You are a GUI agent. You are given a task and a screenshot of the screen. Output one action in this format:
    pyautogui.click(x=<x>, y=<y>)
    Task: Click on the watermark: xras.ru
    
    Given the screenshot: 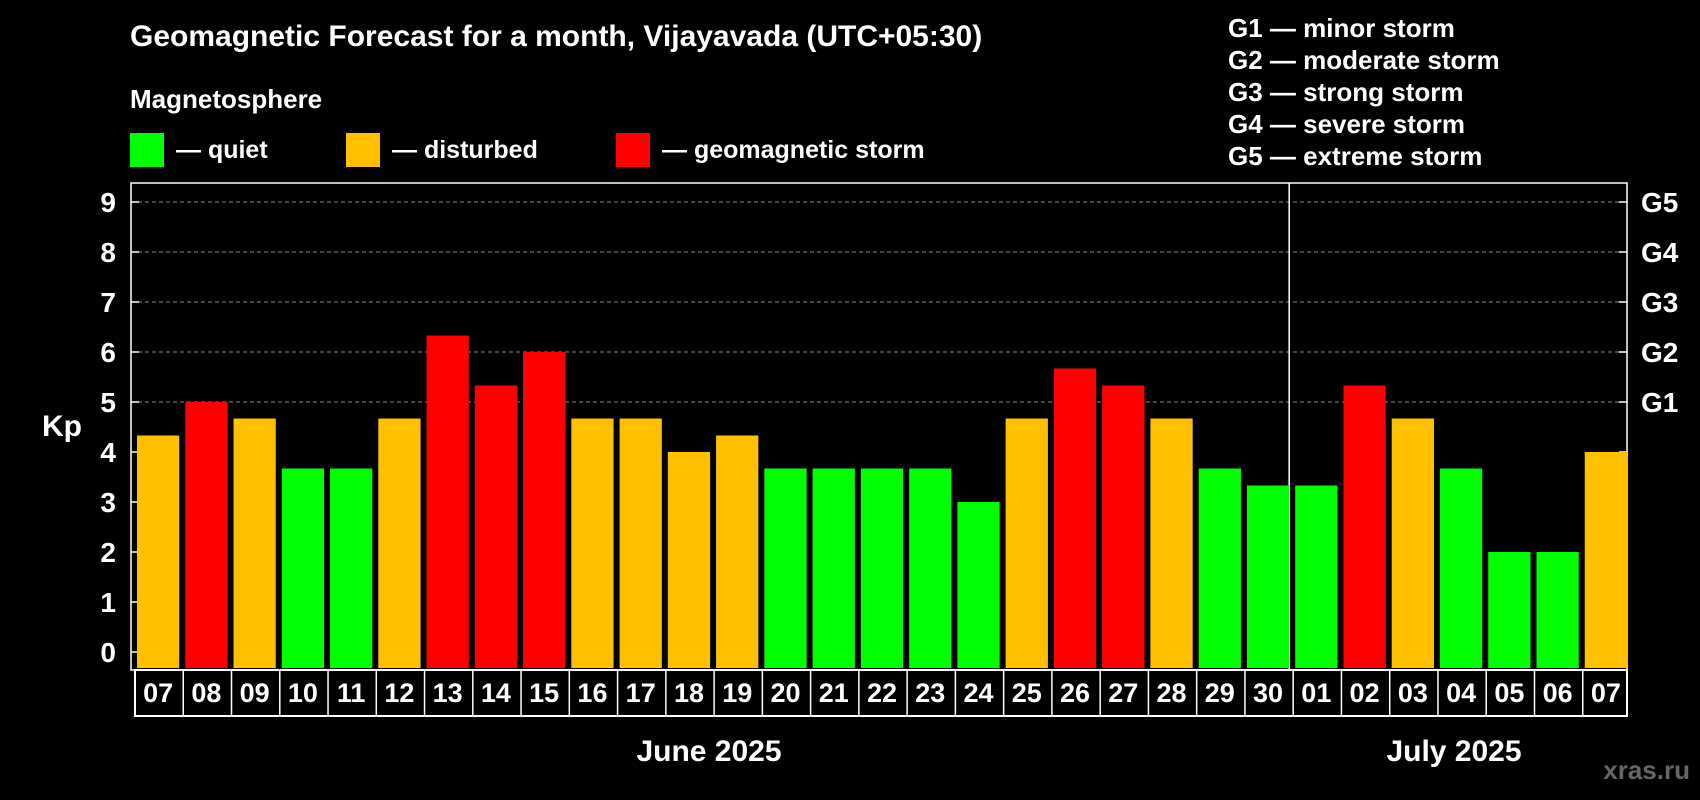 What is the action you would take?
    pyautogui.click(x=1646, y=770)
    